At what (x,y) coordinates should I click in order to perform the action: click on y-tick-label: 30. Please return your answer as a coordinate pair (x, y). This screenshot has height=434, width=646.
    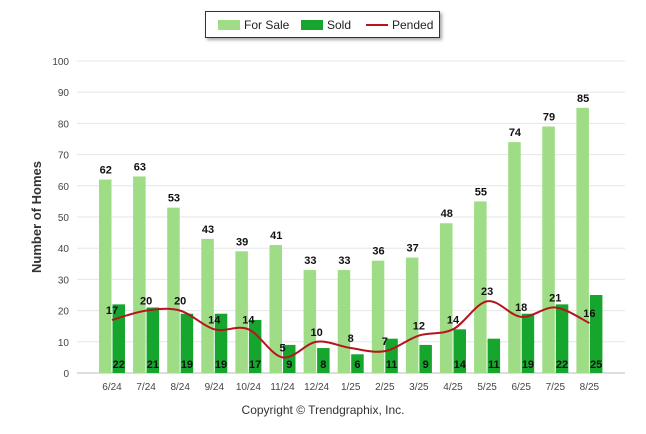
    Looking at the image, I should click on (64, 280).